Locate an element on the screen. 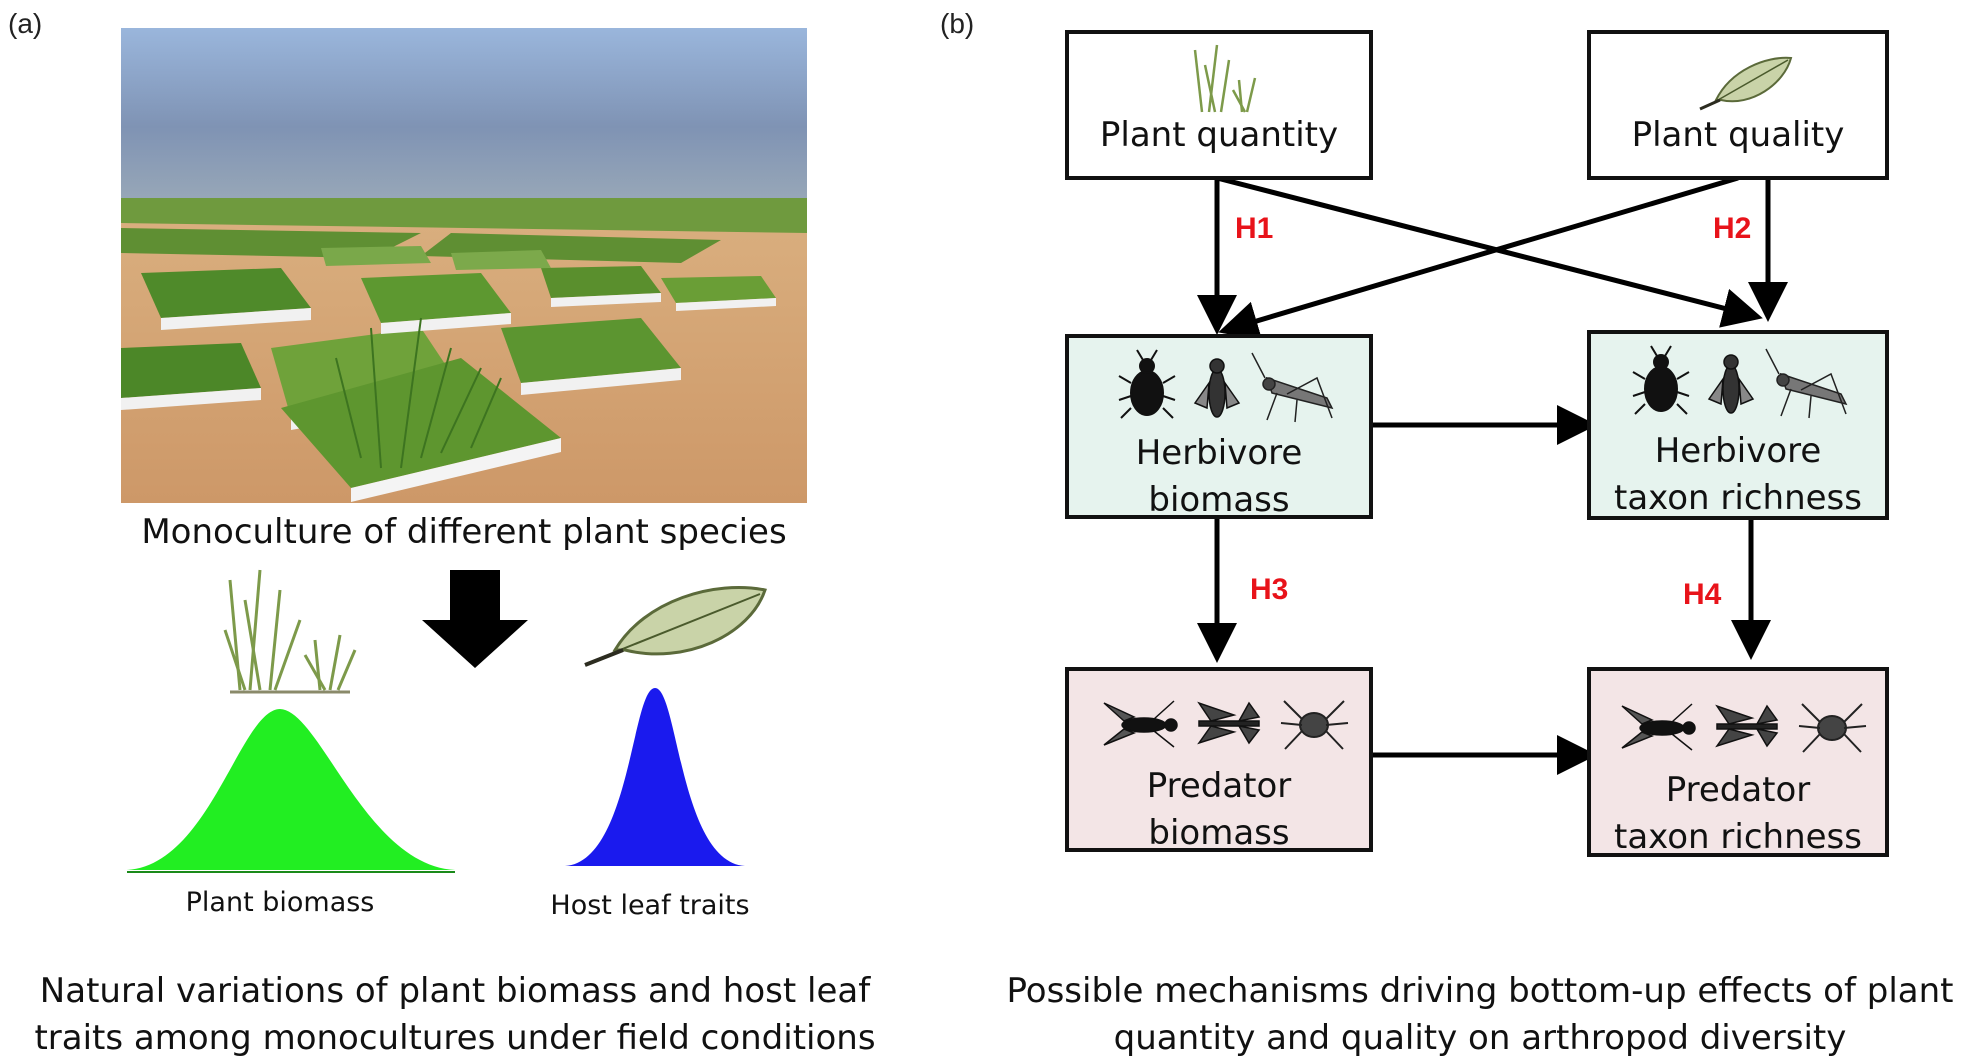  host-leaf-curve is located at coordinates (655, 777).